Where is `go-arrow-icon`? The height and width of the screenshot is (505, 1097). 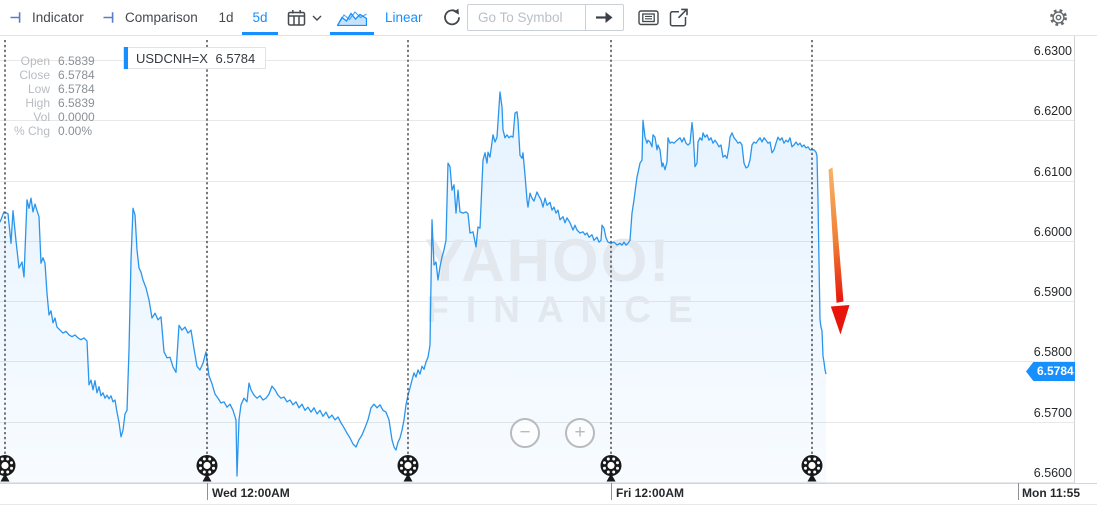
go-arrow-icon is located at coordinates (604, 17).